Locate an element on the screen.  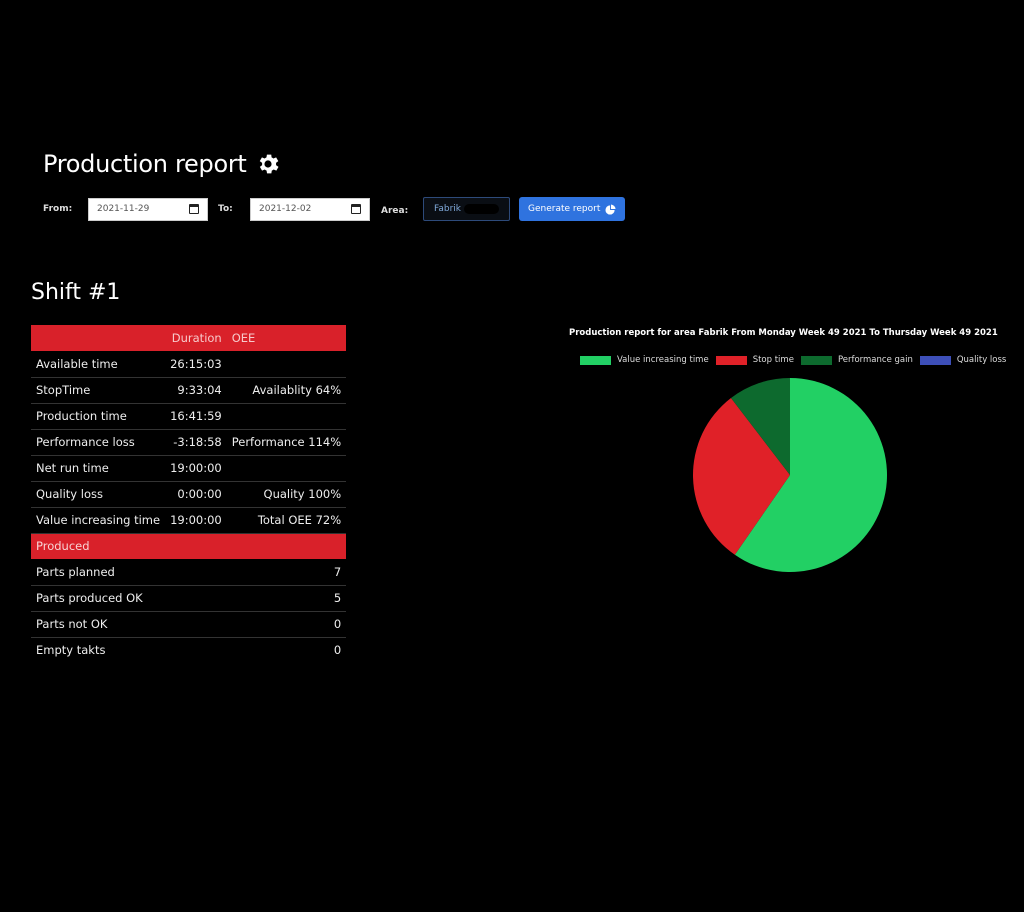
row-label: StopTime is located at coordinates (98, 390).